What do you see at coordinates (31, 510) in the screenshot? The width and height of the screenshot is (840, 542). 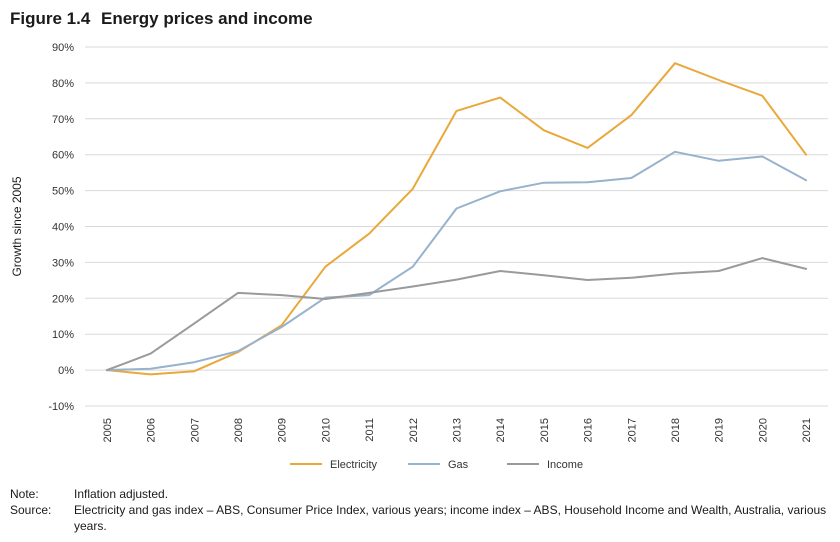 I see `source-label: Source:` at bounding box center [31, 510].